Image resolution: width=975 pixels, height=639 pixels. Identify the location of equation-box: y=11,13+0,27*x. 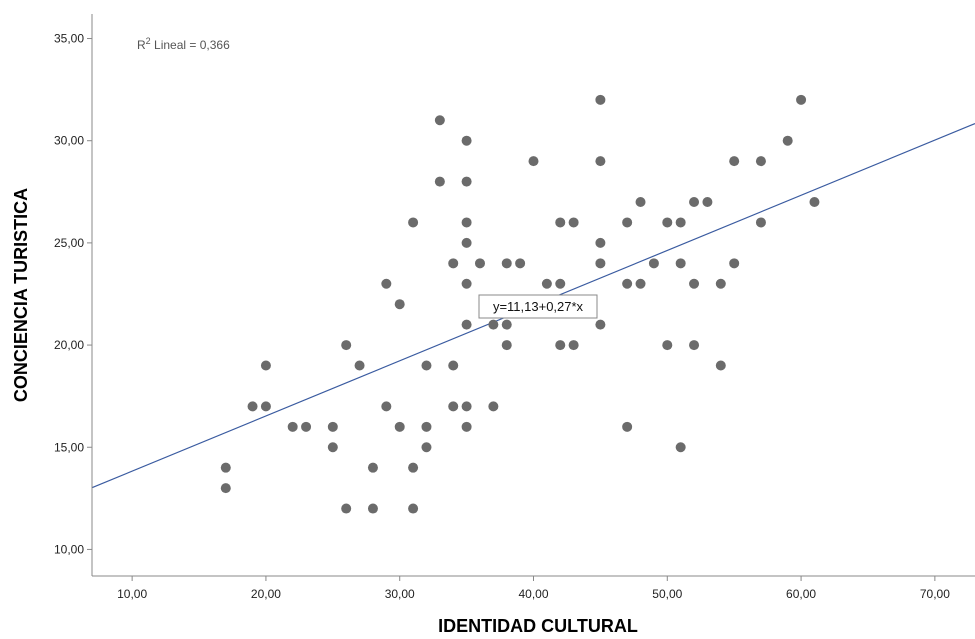
(538, 306).